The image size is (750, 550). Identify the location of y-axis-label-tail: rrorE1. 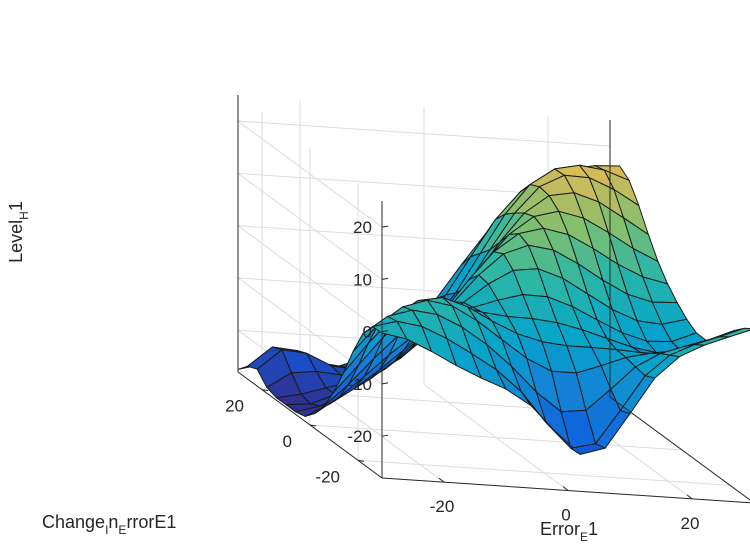
(151, 522).